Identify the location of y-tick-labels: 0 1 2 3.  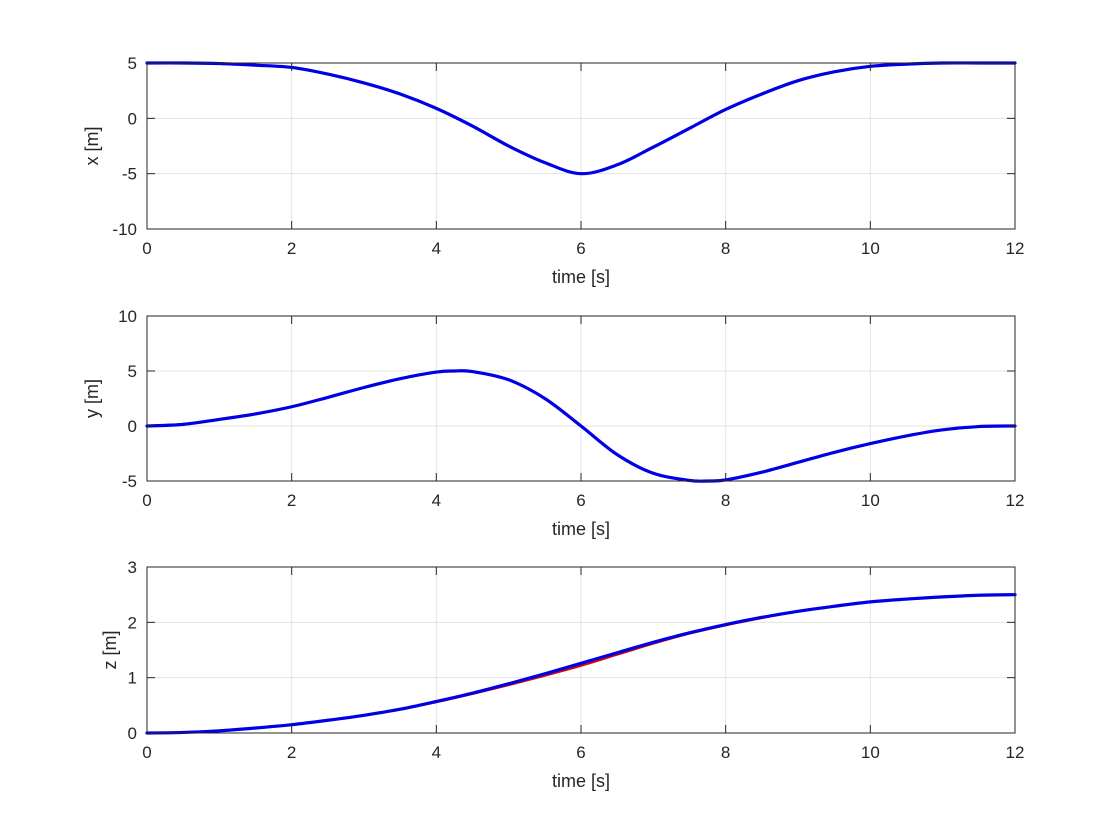
(132, 650).